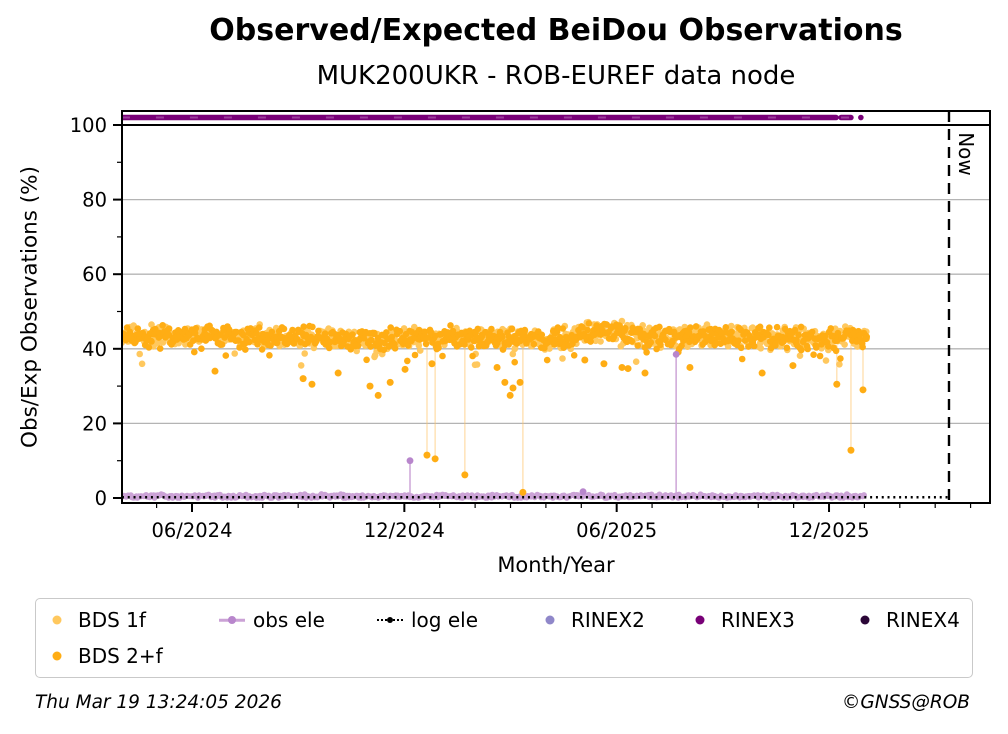  I want to click on series-obs-ele, so click(495, 427).